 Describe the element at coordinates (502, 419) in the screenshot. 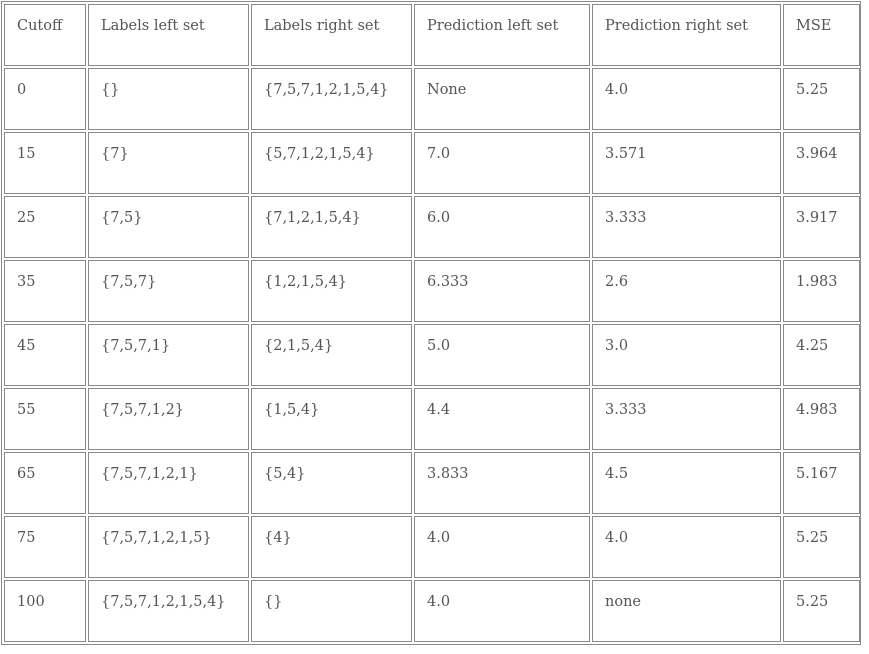

I see `cell-prediction-left: 4.4` at that location.